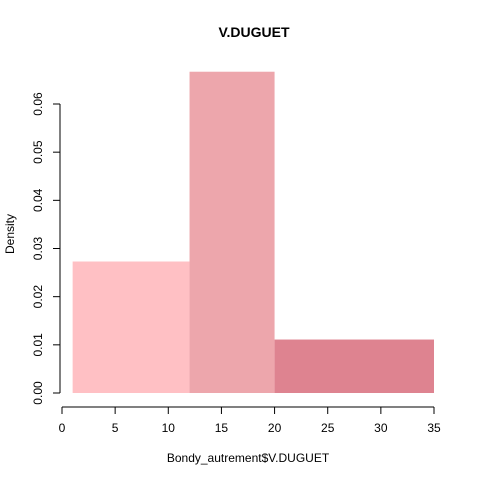  Describe the element at coordinates (248, 458) in the screenshot. I see `x-axis-label: Bondy_autrement$V.DUGUET` at that location.